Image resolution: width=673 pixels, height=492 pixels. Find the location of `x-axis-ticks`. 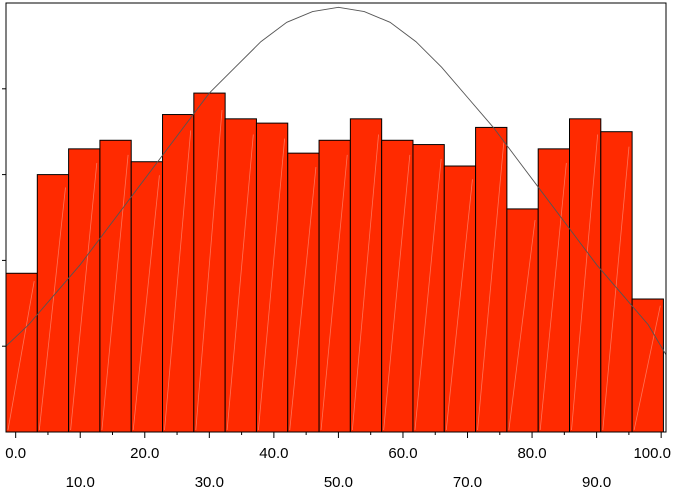

x-axis-ticks is located at coordinates (338, 435).